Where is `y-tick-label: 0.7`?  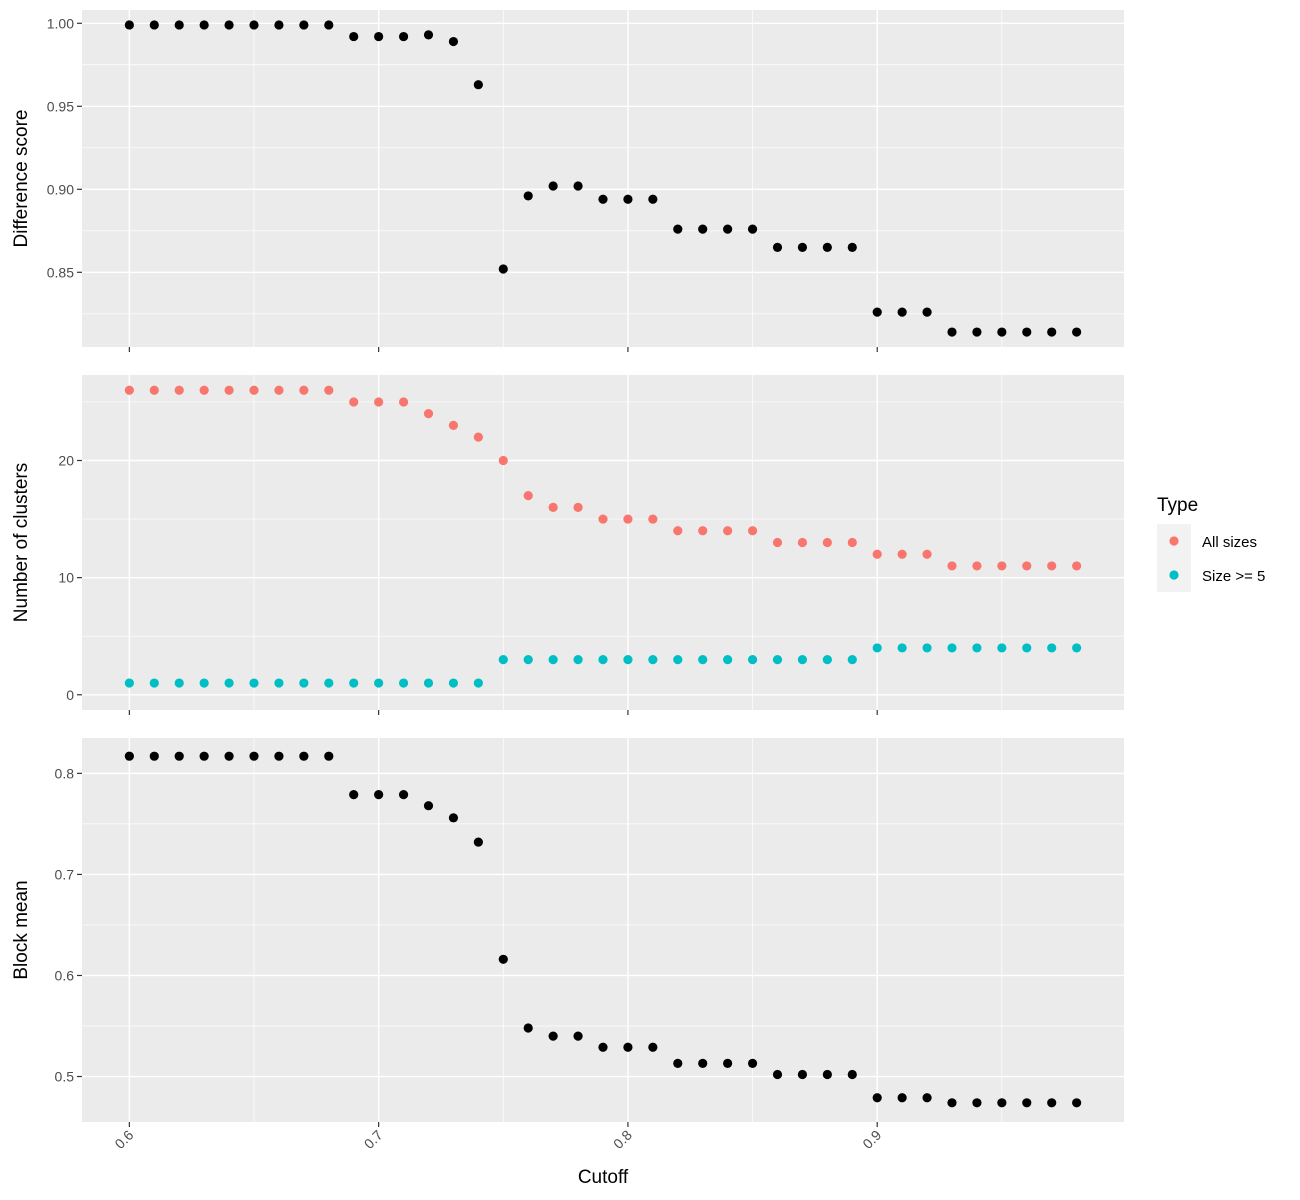 y-tick-label: 0.7 is located at coordinates (65, 874).